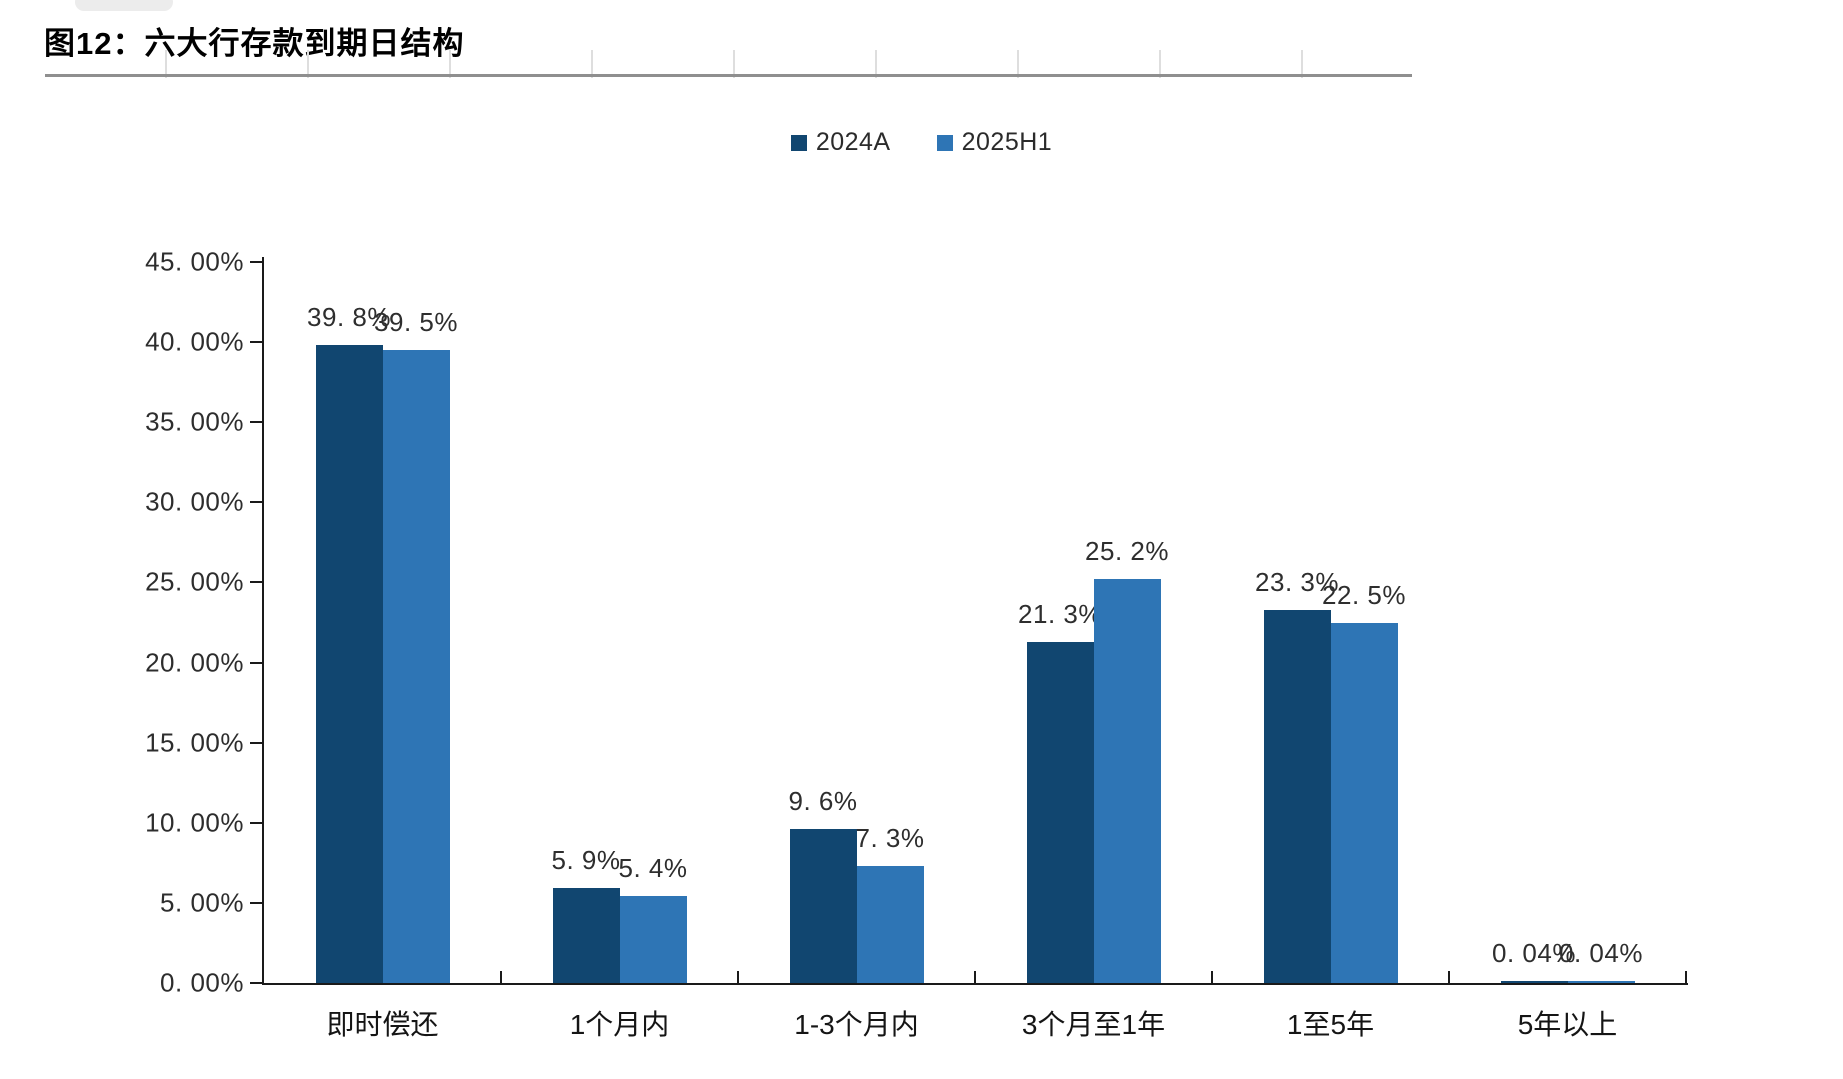 Image resolution: width=1843 pixels, height=1079 pixels. I want to click on bar-2025H1: 22. 5%, so click(1363, 781).